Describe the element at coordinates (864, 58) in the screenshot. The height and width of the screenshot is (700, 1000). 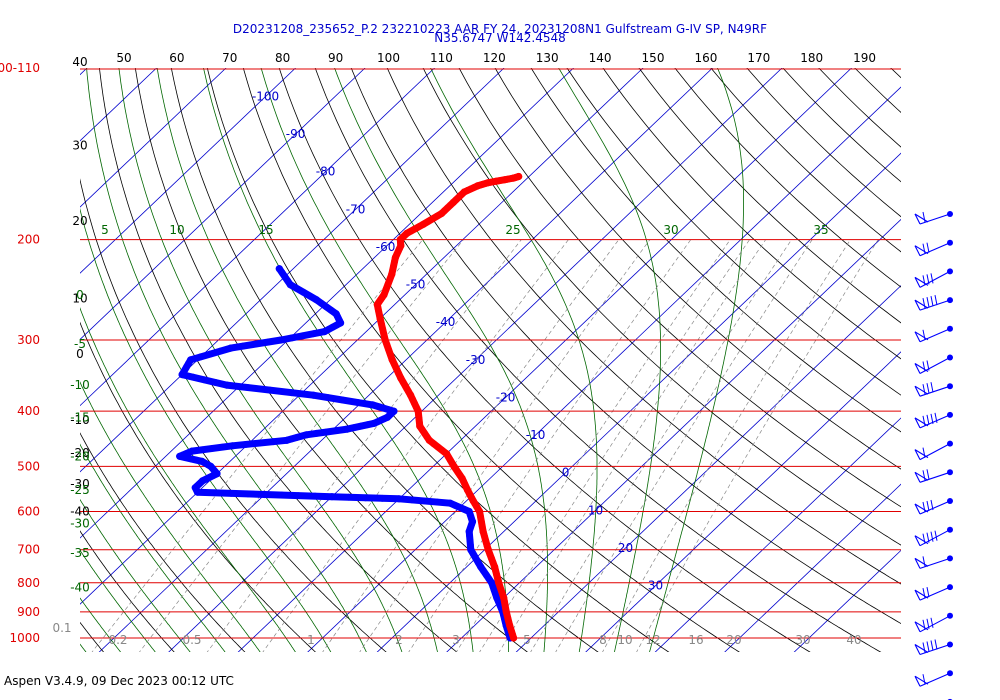
I see `top-scale-label: 190` at that location.